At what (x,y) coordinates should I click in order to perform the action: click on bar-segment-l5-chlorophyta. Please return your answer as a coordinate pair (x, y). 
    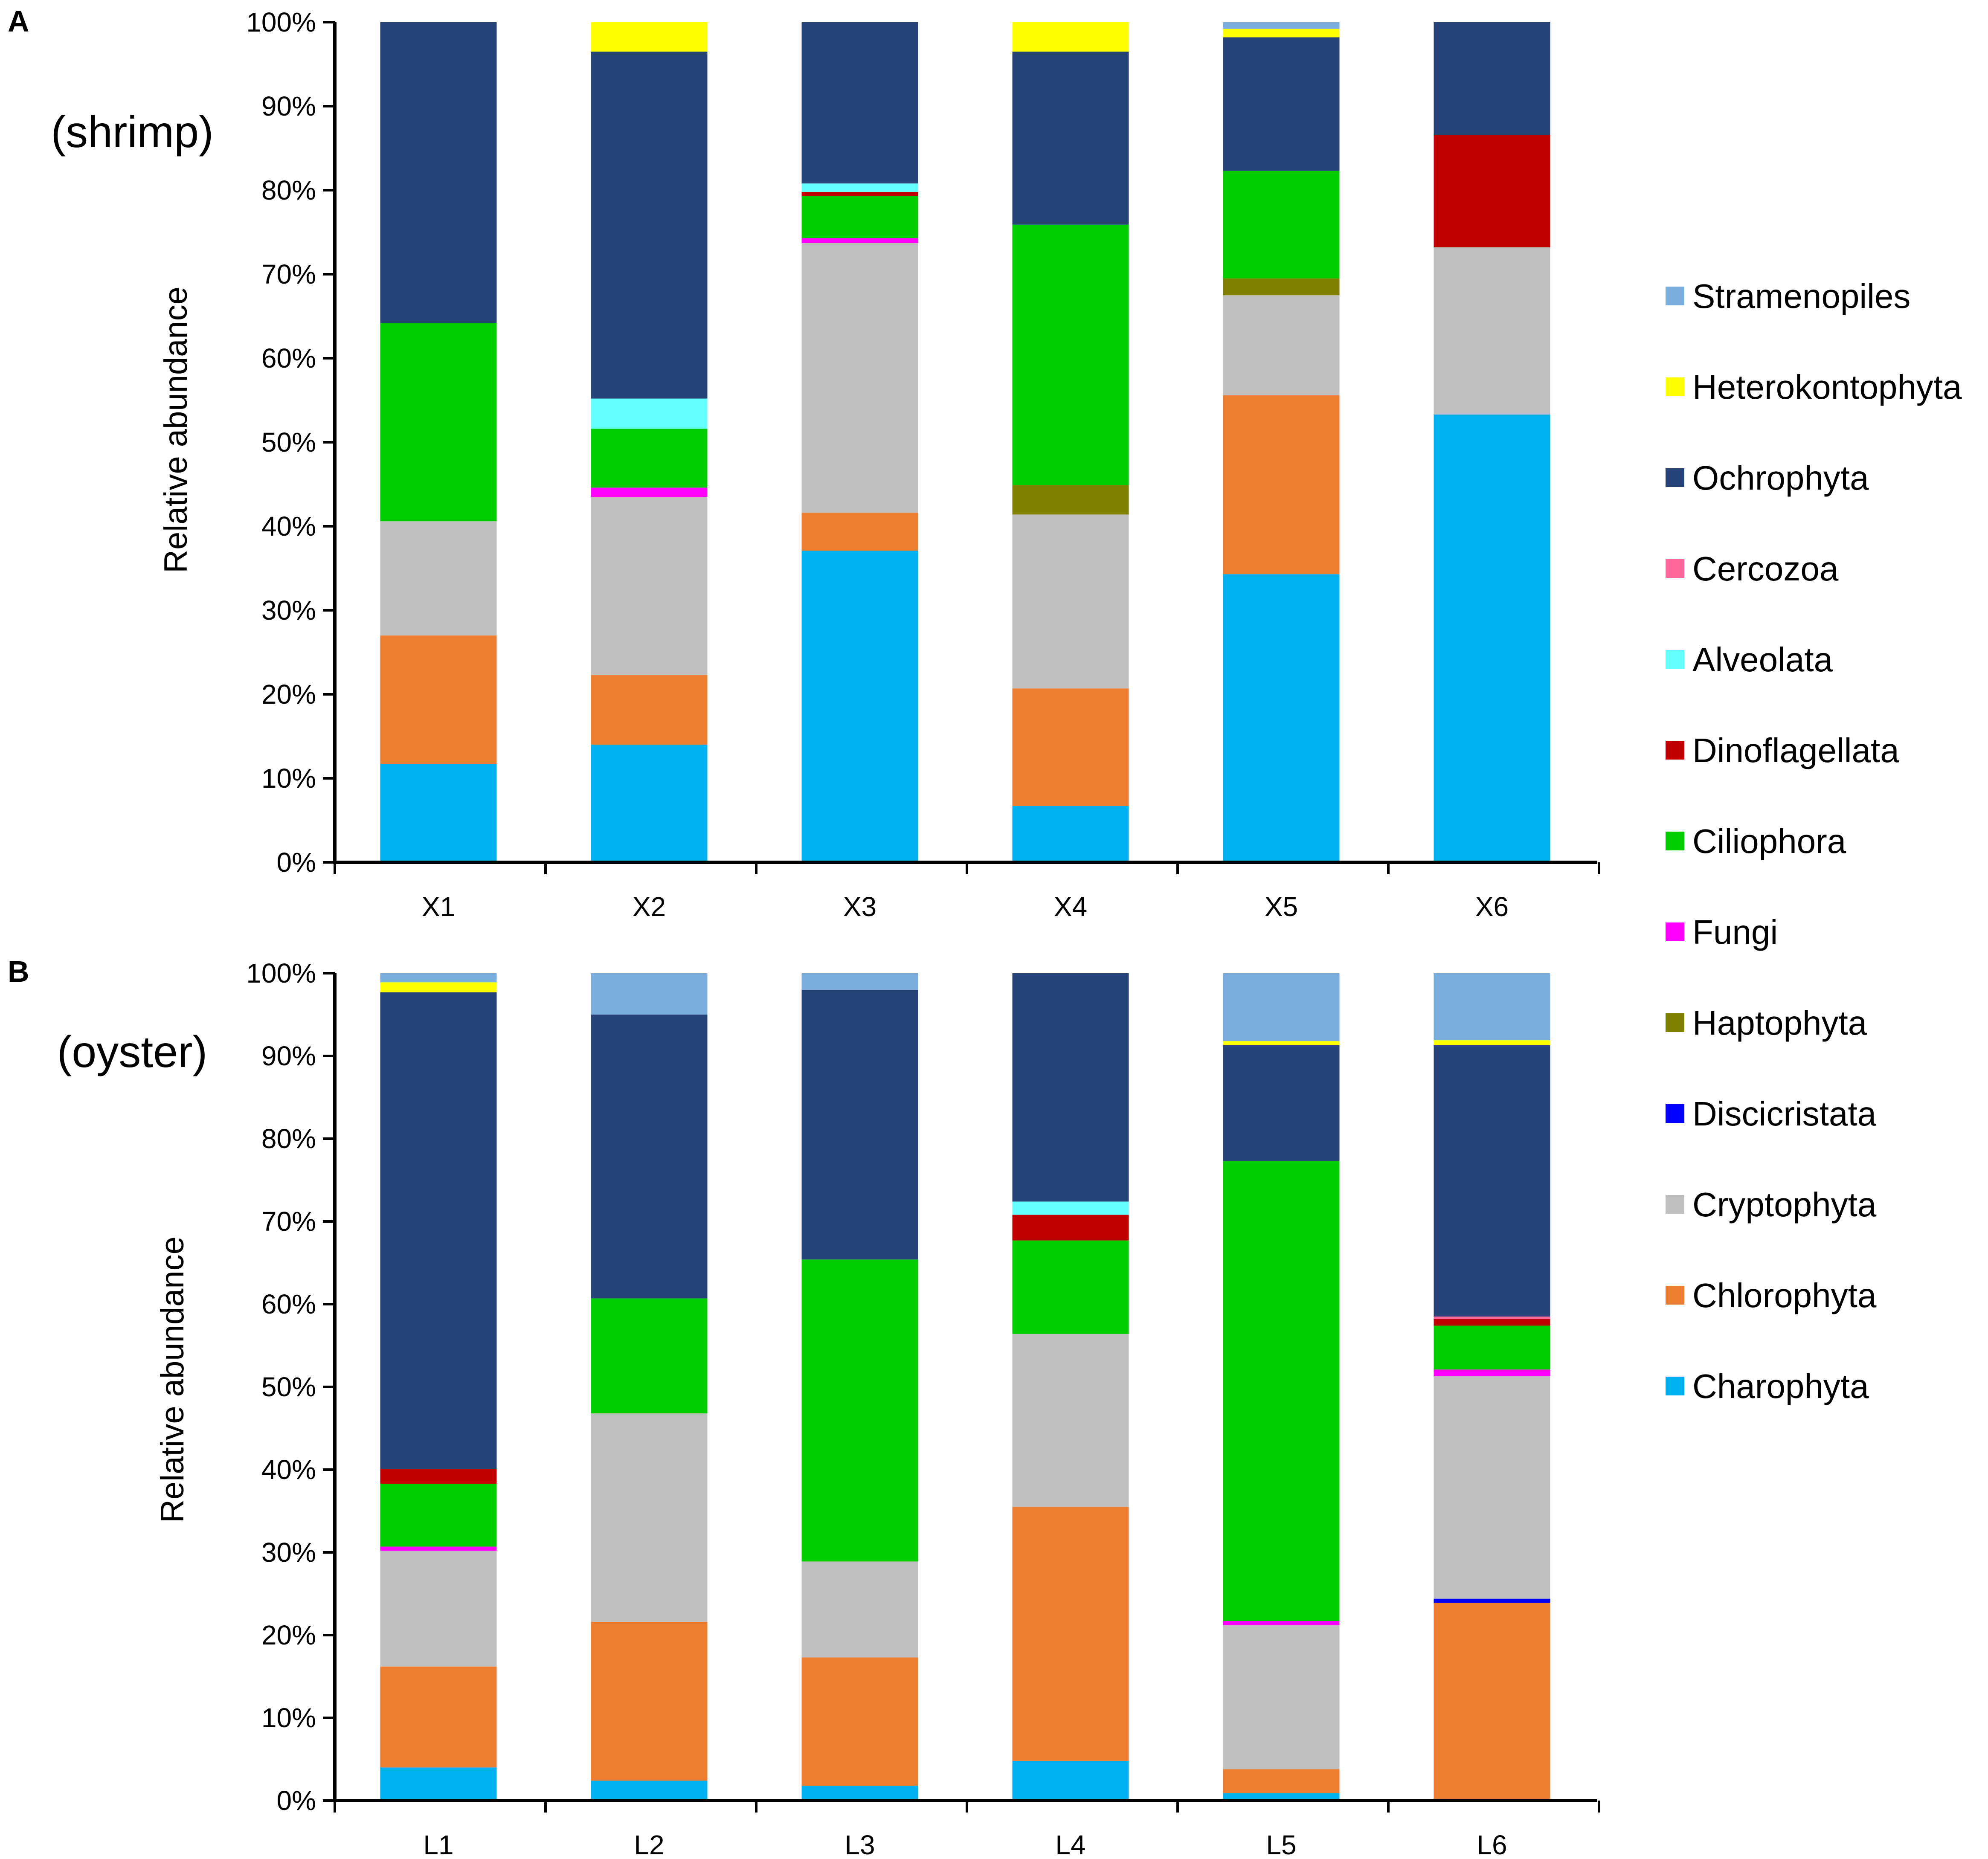
    Looking at the image, I should click on (1281, 1781).